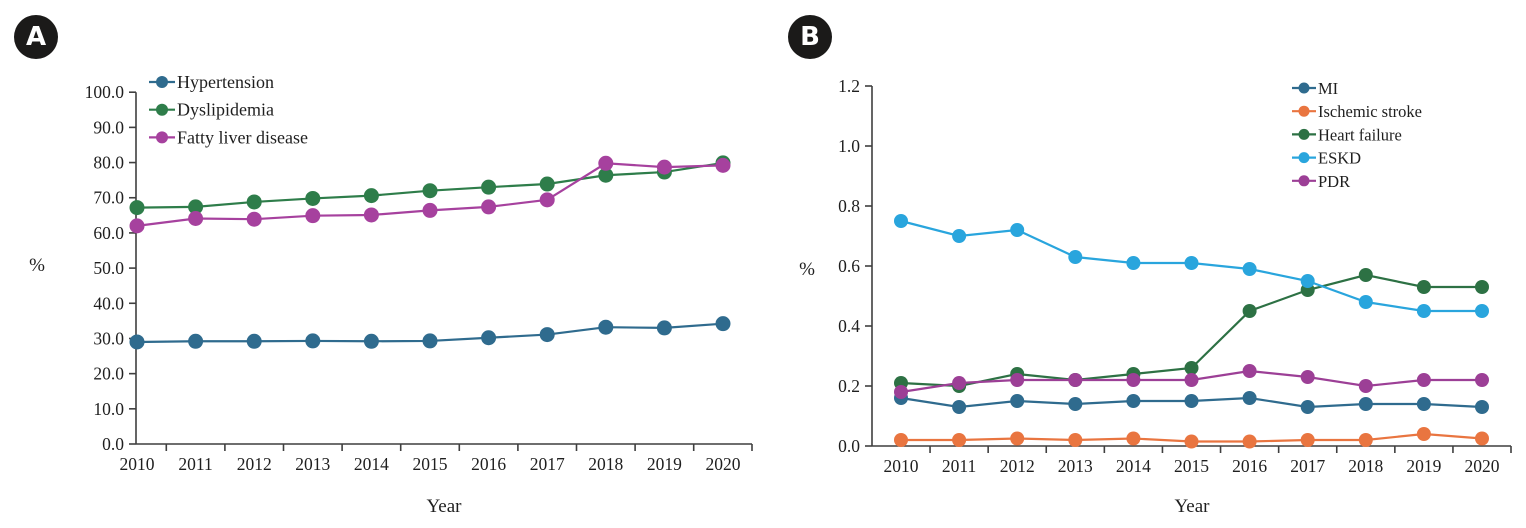  What do you see at coordinates (211, 82) in the screenshot?
I see `legend-item-hypertension: Hypertension` at bounding box center [211, 82].